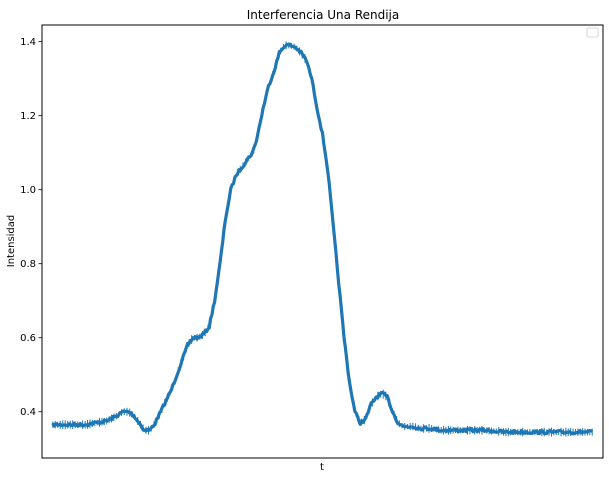 Image resolution: width=609 pixels, height=479 pixels. I want to click on y-axis-label: Intensidad, so click(11, 241).